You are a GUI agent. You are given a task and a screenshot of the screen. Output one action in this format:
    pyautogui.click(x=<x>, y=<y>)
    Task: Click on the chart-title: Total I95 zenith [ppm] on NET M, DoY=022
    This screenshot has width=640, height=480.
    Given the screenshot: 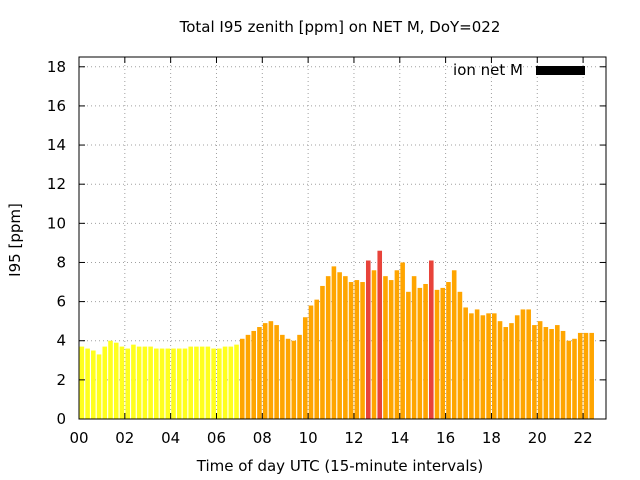 What is the action you would take?
    pyautogui.click(x=340, y=27)
    